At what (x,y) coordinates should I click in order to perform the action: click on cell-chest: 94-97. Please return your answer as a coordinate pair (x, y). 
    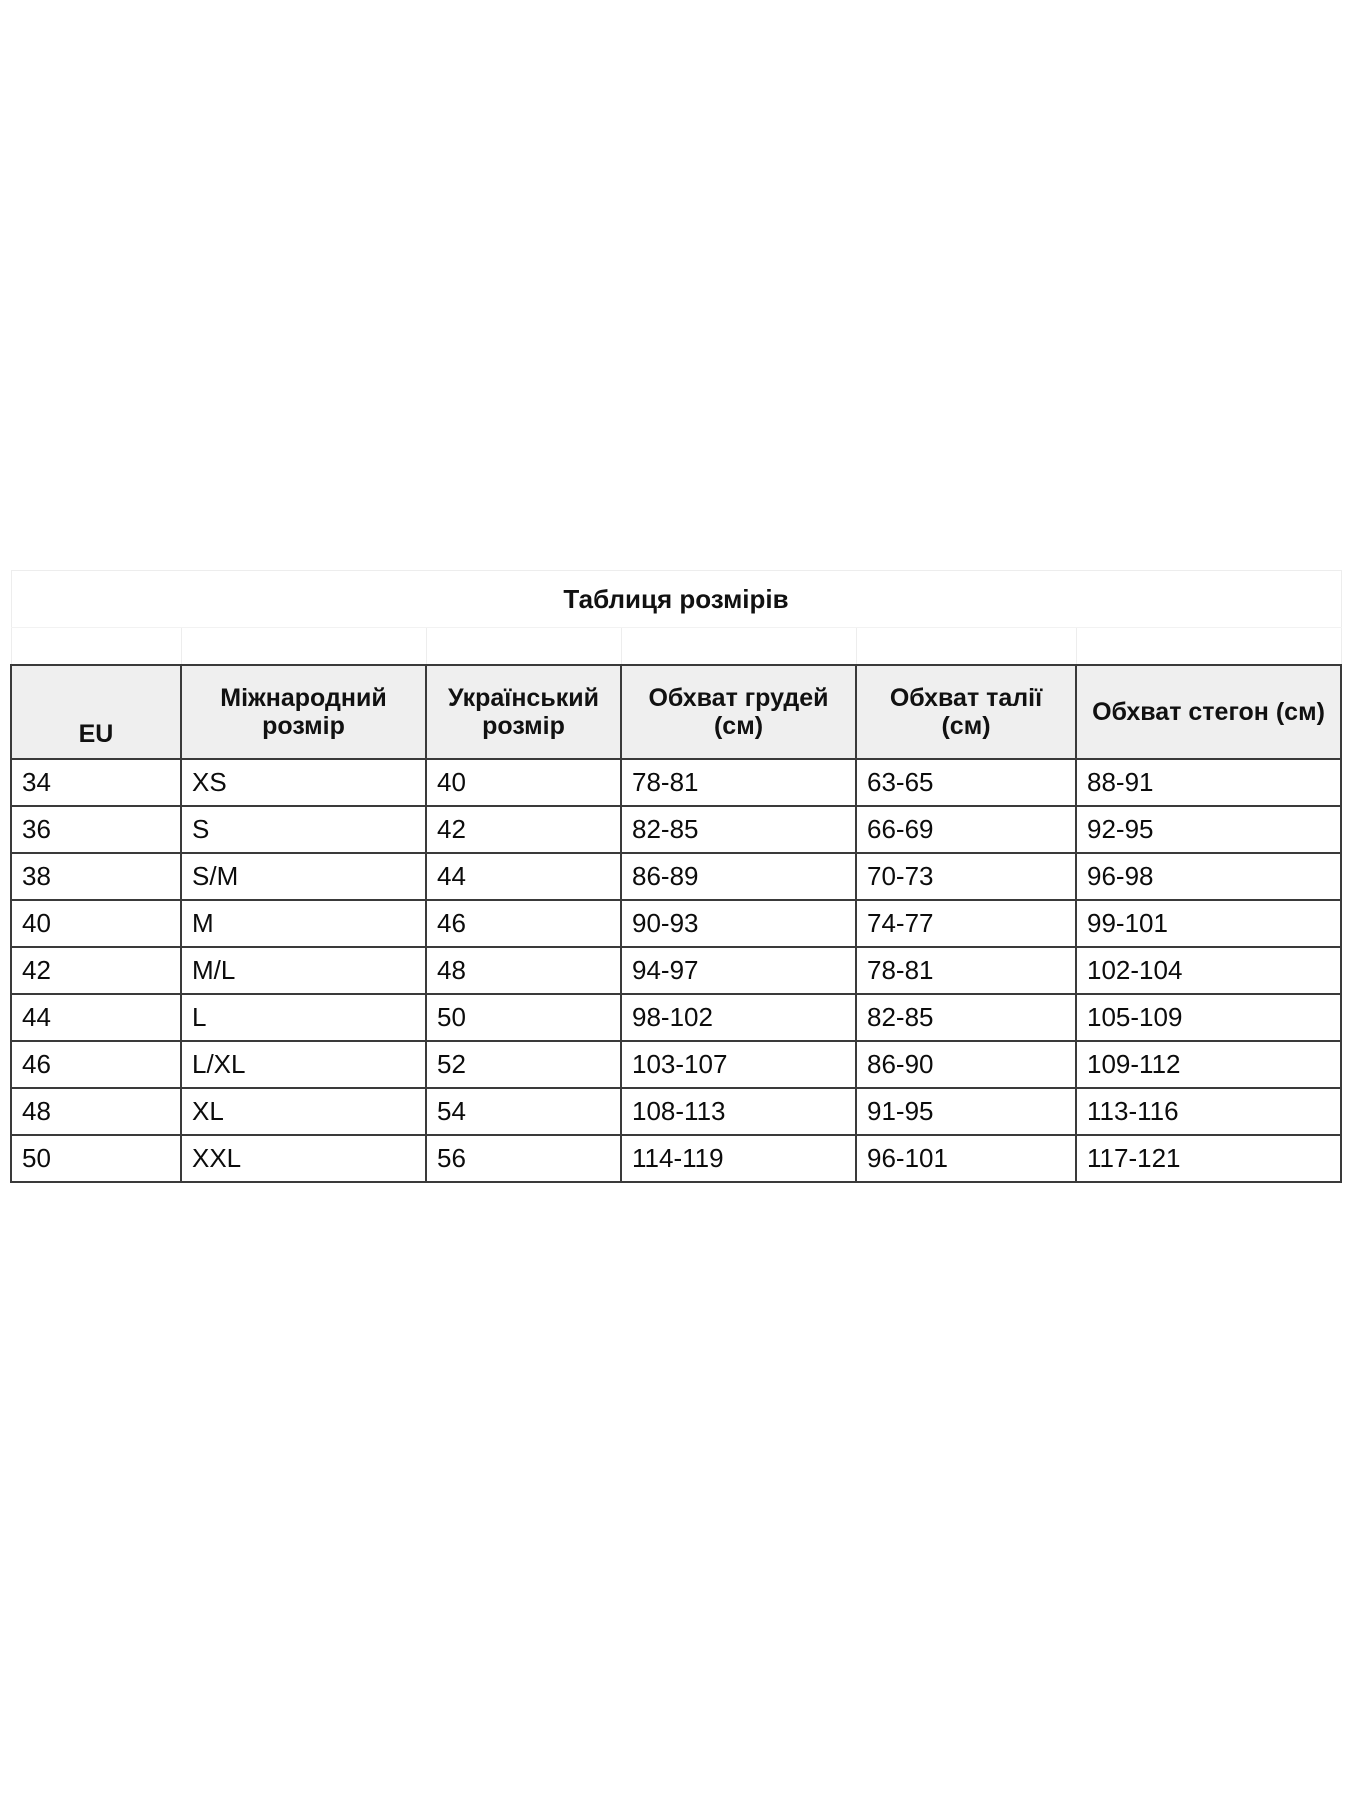
    Looking at the image, I should click on (738, 970).